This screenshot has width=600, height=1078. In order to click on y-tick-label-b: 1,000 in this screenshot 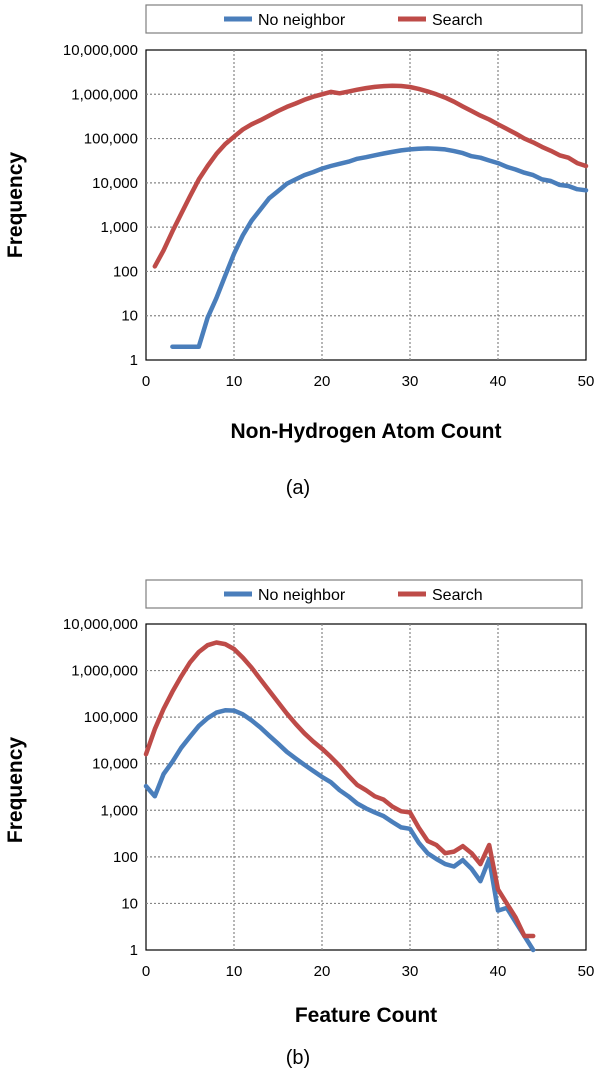, I will do `click(119, 810)`.